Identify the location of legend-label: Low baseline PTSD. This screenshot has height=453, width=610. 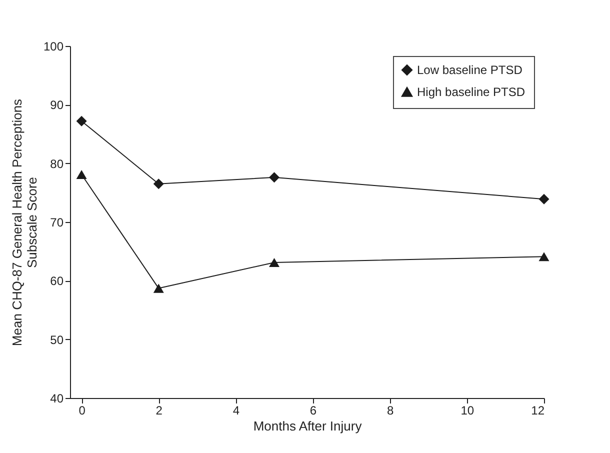
(470, 70).